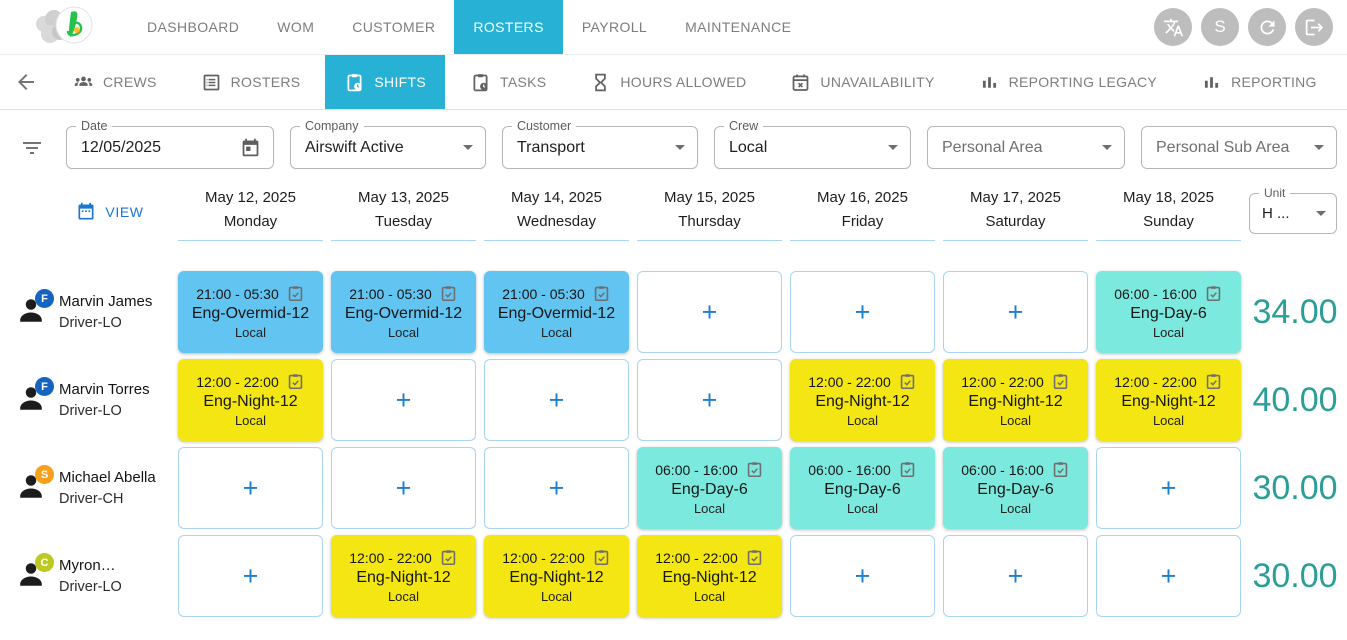 The width and height of the screenshot is (1347, 640). What do you see at coordinates (193, 27) in the screenshot?
I see `topnav-item-dashboard: DASHBOARD` at bounding box center [193, 27].